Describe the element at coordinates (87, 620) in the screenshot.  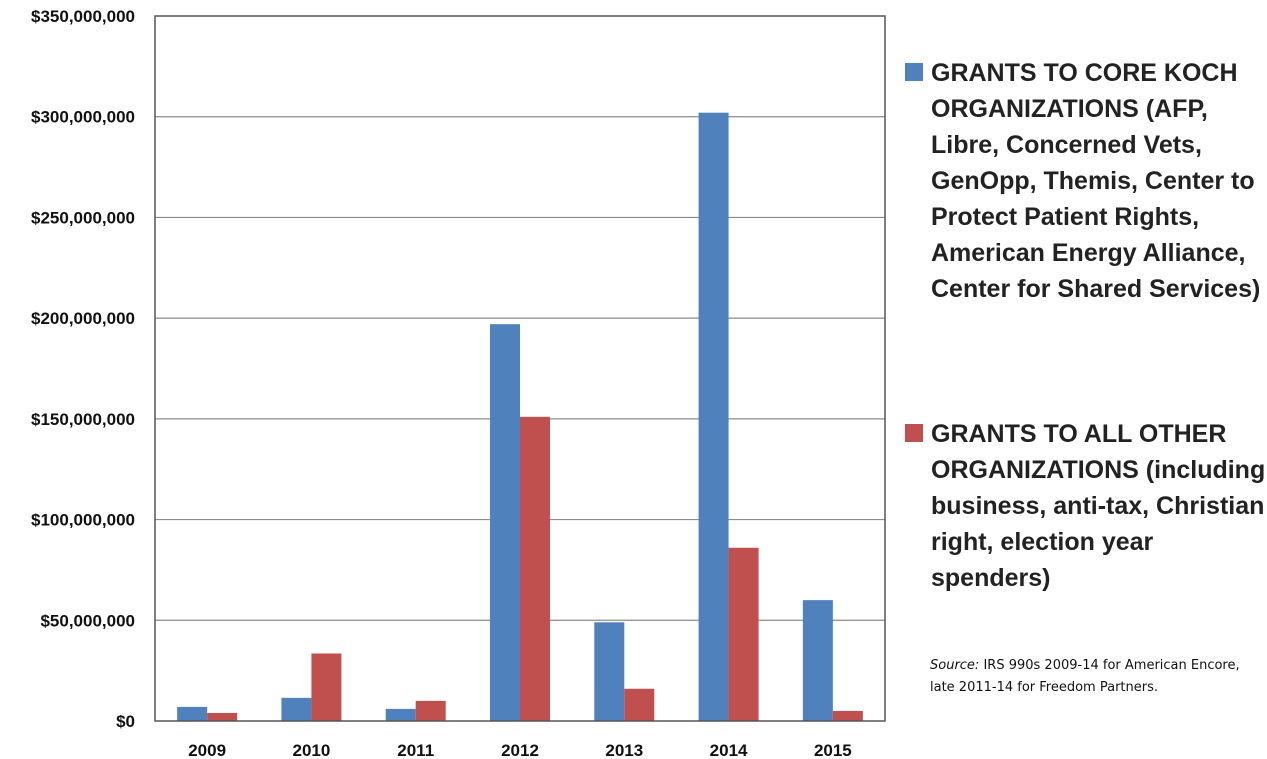
I see `y-tick-label: $50,000,000` at that location.